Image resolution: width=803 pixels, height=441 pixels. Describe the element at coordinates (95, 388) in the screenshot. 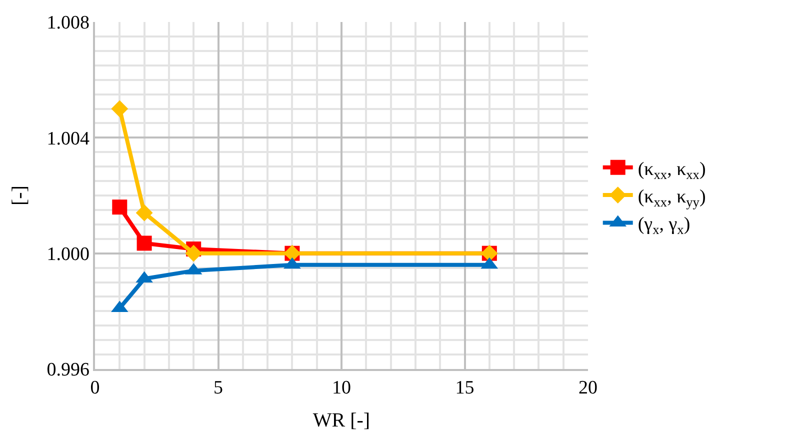

I see `x-tick-label: 0` at that location.